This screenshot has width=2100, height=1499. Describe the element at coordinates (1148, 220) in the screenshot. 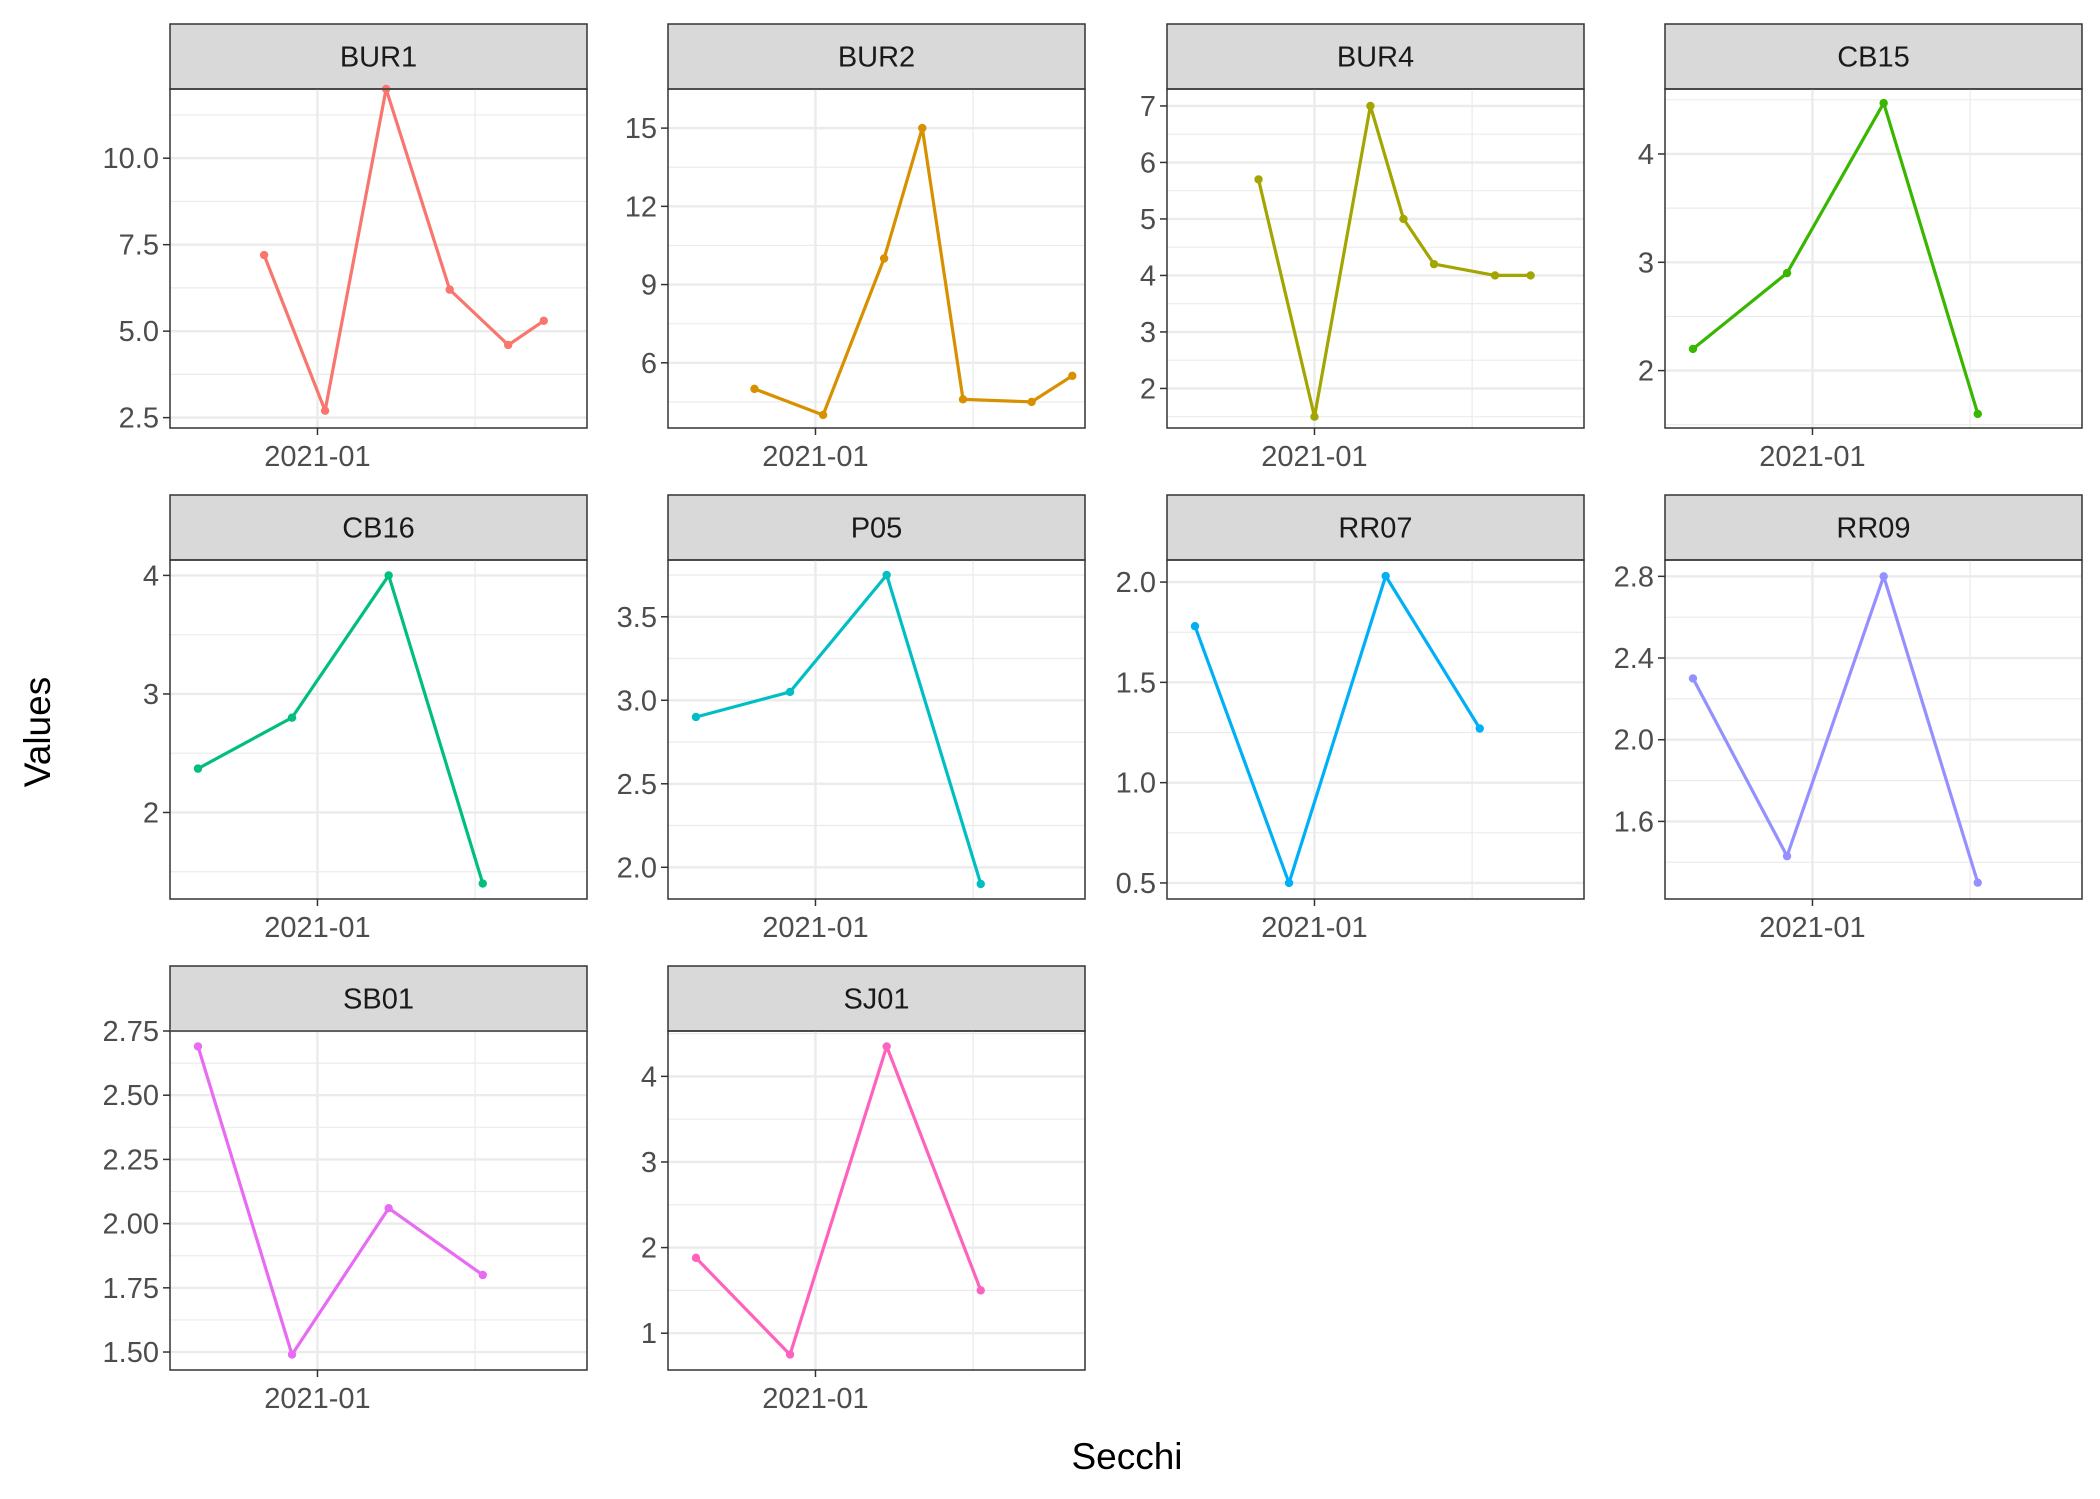

I see `y-tick-label: 5` at that location.